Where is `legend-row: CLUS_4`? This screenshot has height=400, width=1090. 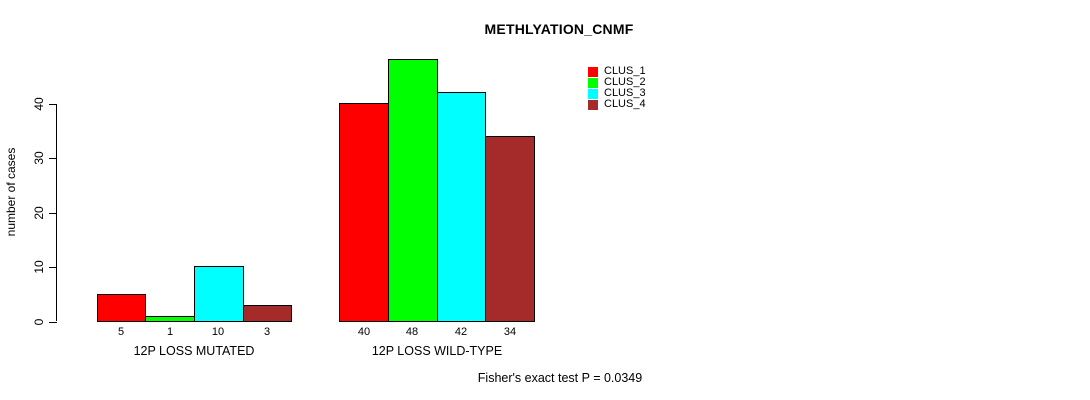 legend-row: CLUS_4 is located at coordinates (617, 104).